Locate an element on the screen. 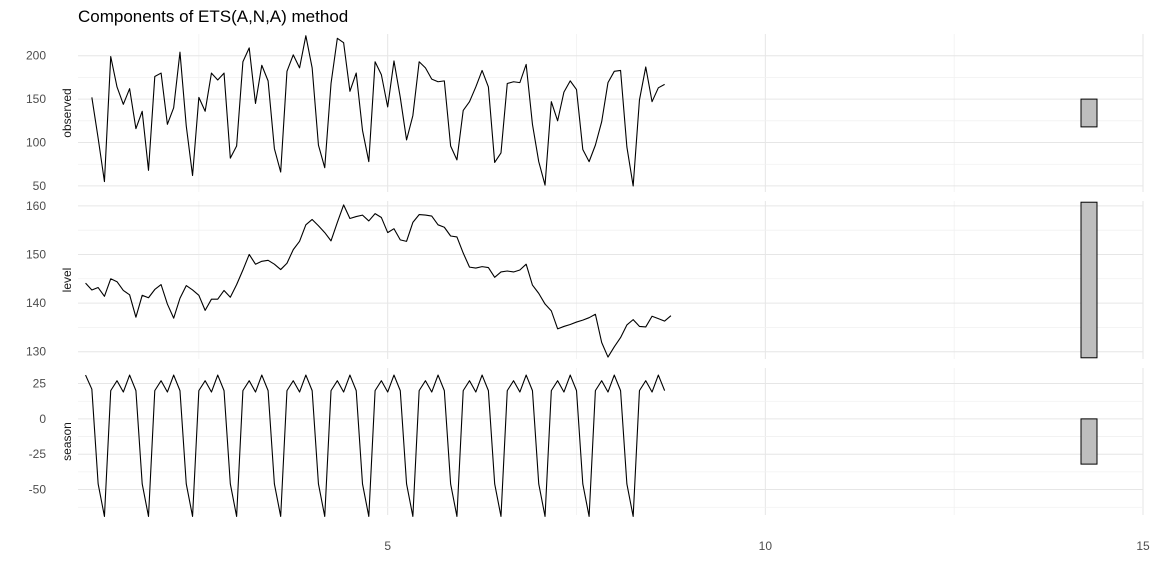  x-tick-label: 10 is located at coordinates (766, 546).